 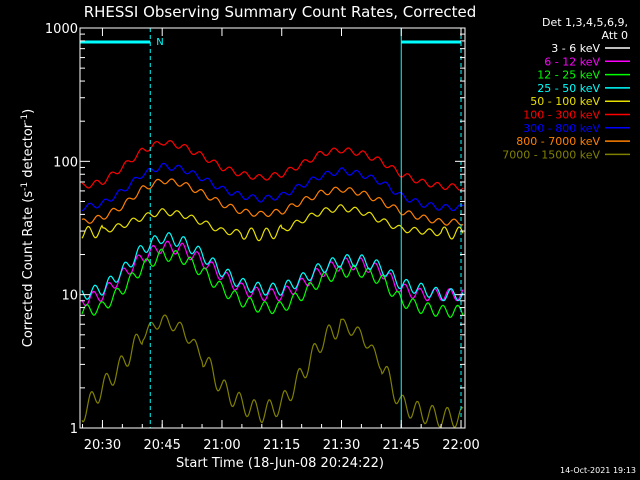 I want to click on legend-label-4: 25 - 50 keV, so click(x=568, y=88).